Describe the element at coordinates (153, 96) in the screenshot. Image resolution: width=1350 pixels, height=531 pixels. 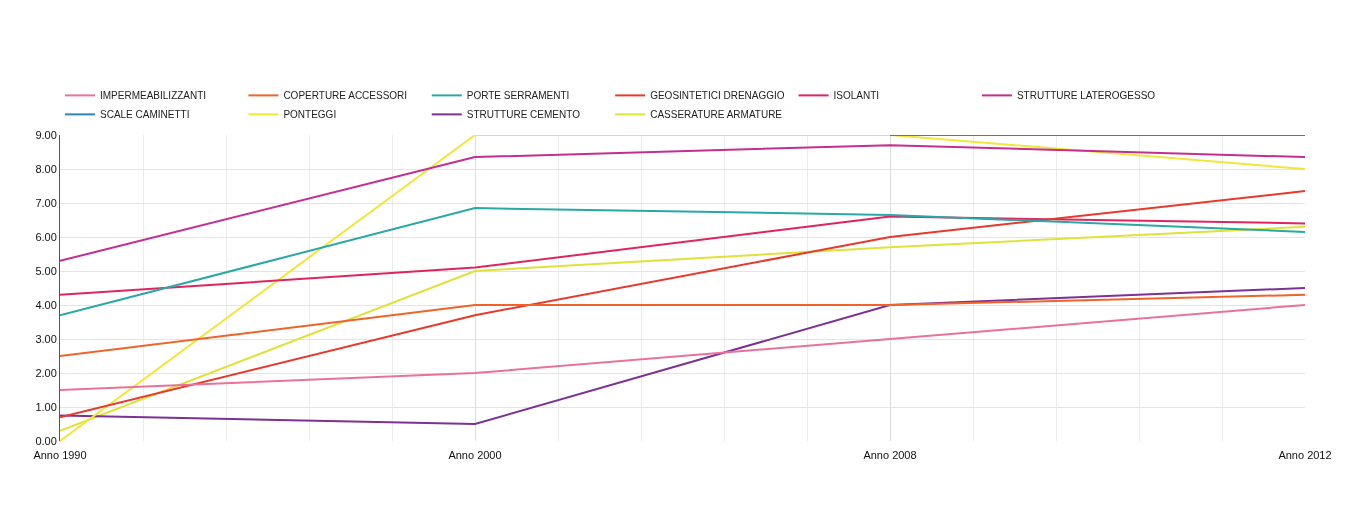
I see `legend-label: IMPERMEABILIZZANTI` at that location.